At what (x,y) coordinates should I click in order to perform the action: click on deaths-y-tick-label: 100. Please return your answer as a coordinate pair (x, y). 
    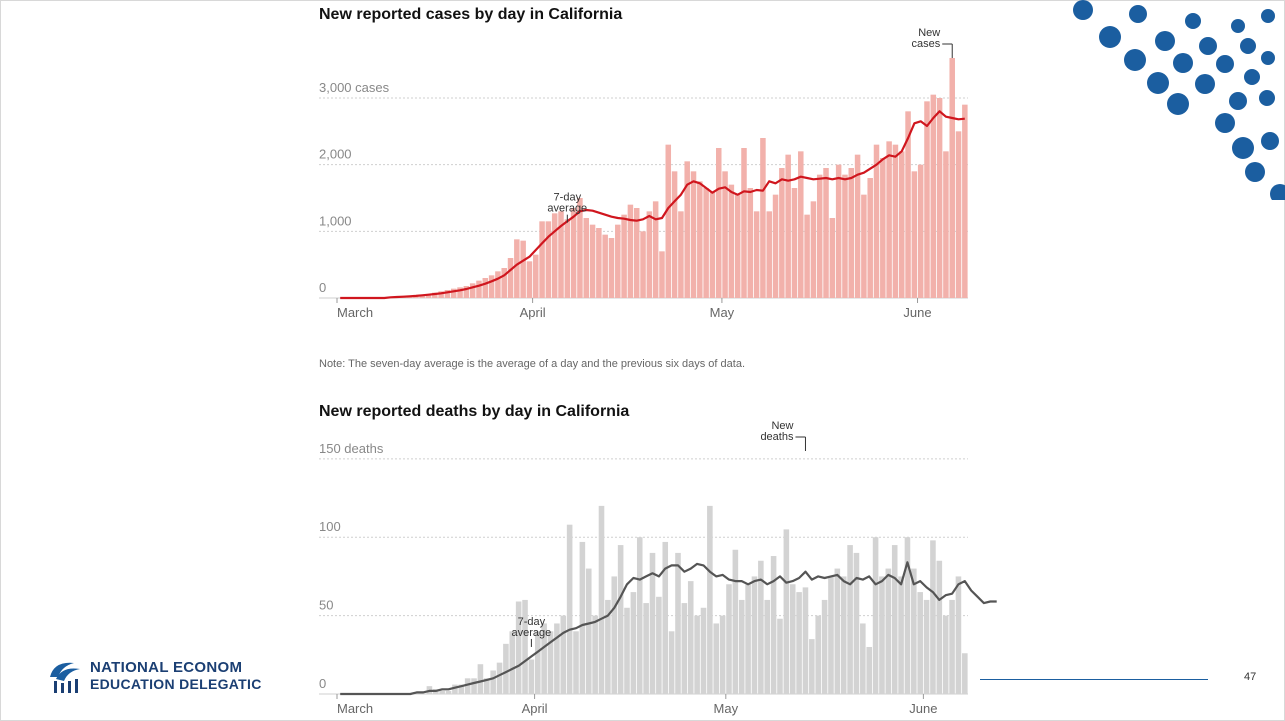
    Looking at the image, I should click on (330, 526).